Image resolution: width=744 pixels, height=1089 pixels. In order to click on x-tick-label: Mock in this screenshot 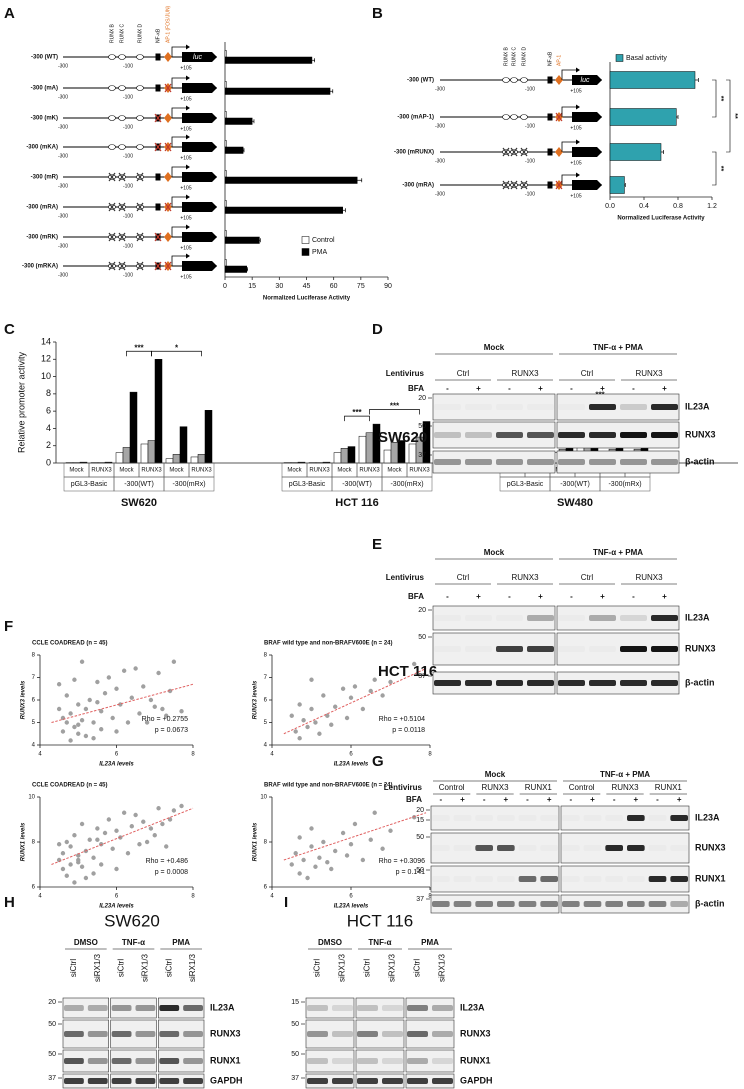, I will do `click(176, 471)`.